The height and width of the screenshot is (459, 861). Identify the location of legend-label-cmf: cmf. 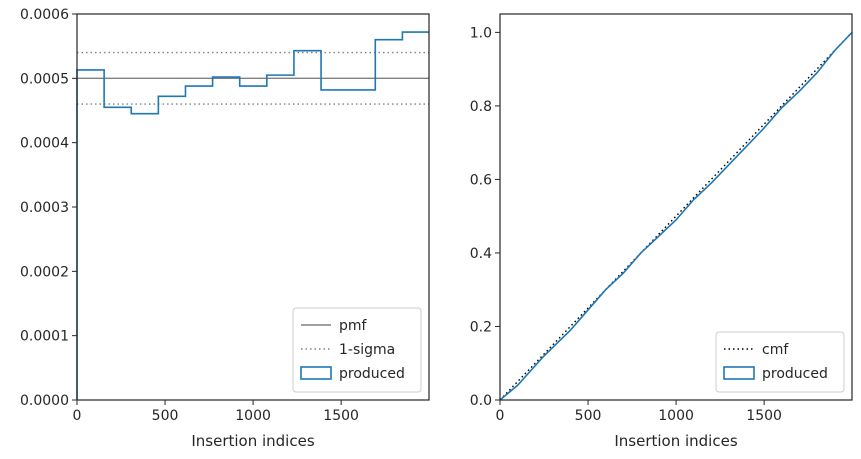
(775, 350).